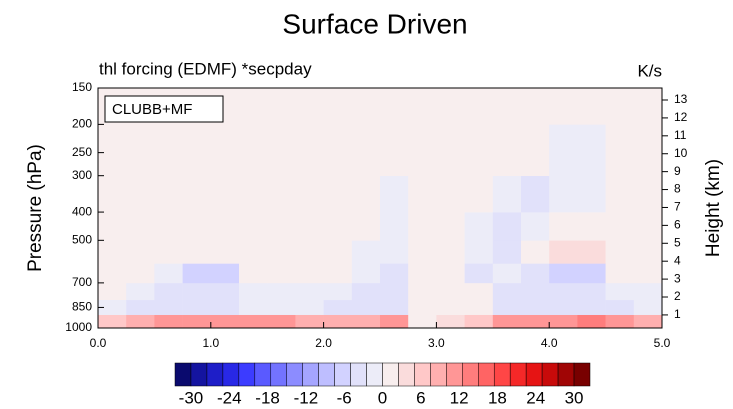  What do you see at coordinates (191, 397) in the screenshot?
I see `colorbar-tick-label: -30` at bounding box center [191, 397].